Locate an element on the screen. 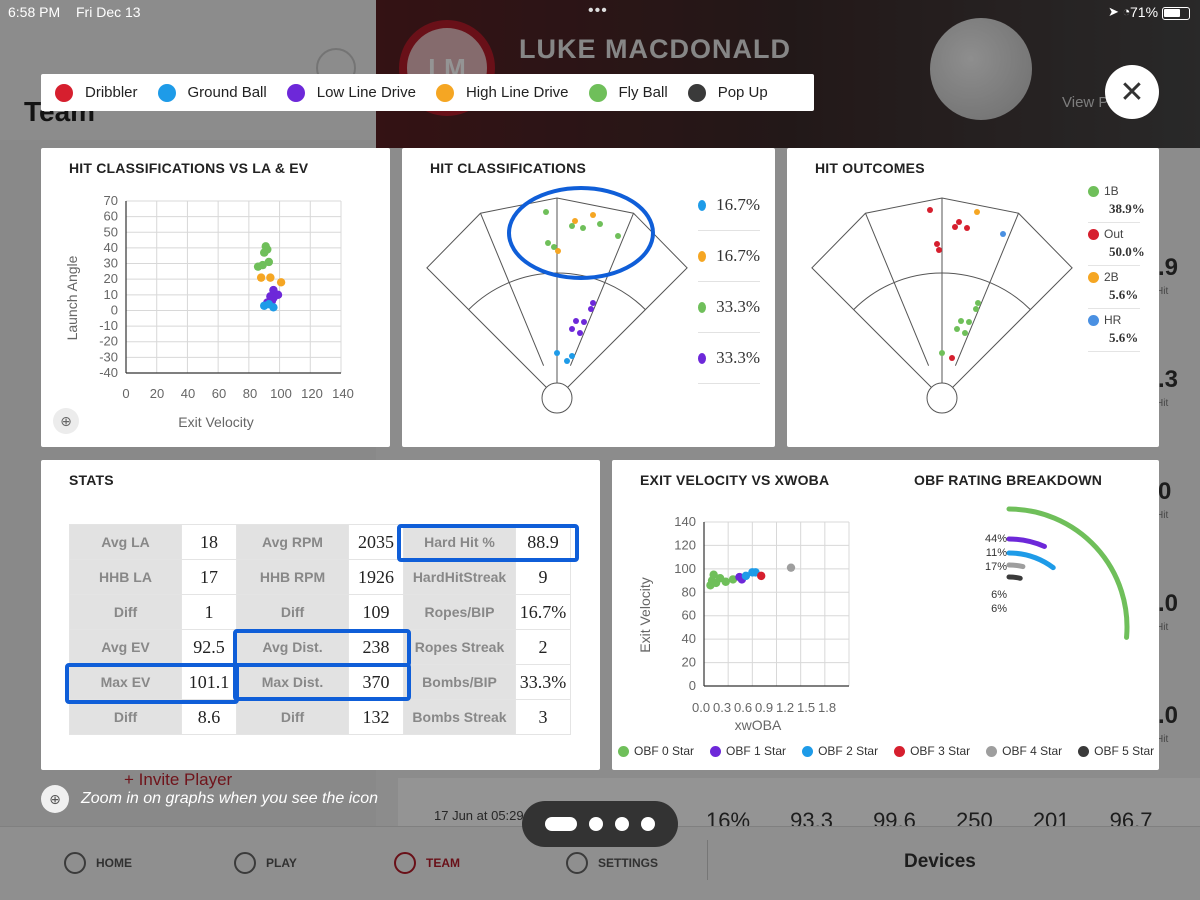 This screenshot has width=1200, height=900. obf-arc-label: 17% is located at coordinates (996, 567).